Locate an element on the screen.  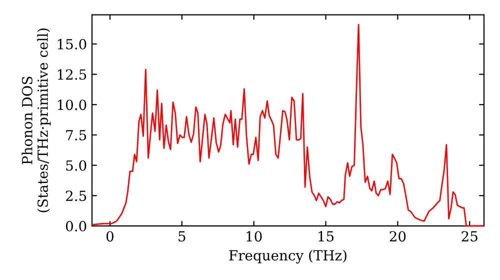
x-tick-label: 25 is located at coordinates (470, 236).